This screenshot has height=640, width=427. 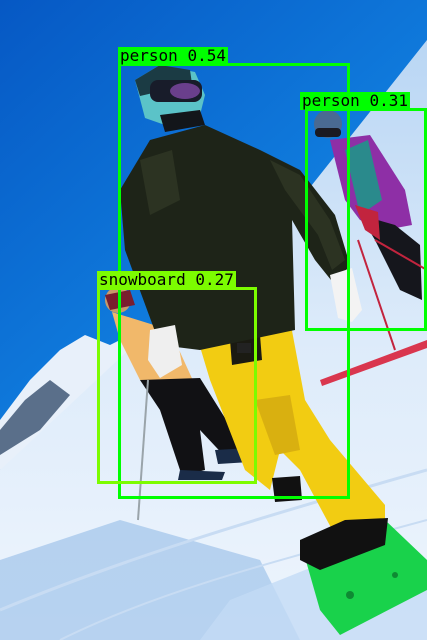 I want to click on detection-score: 0.27, so click(x=214, y=279).